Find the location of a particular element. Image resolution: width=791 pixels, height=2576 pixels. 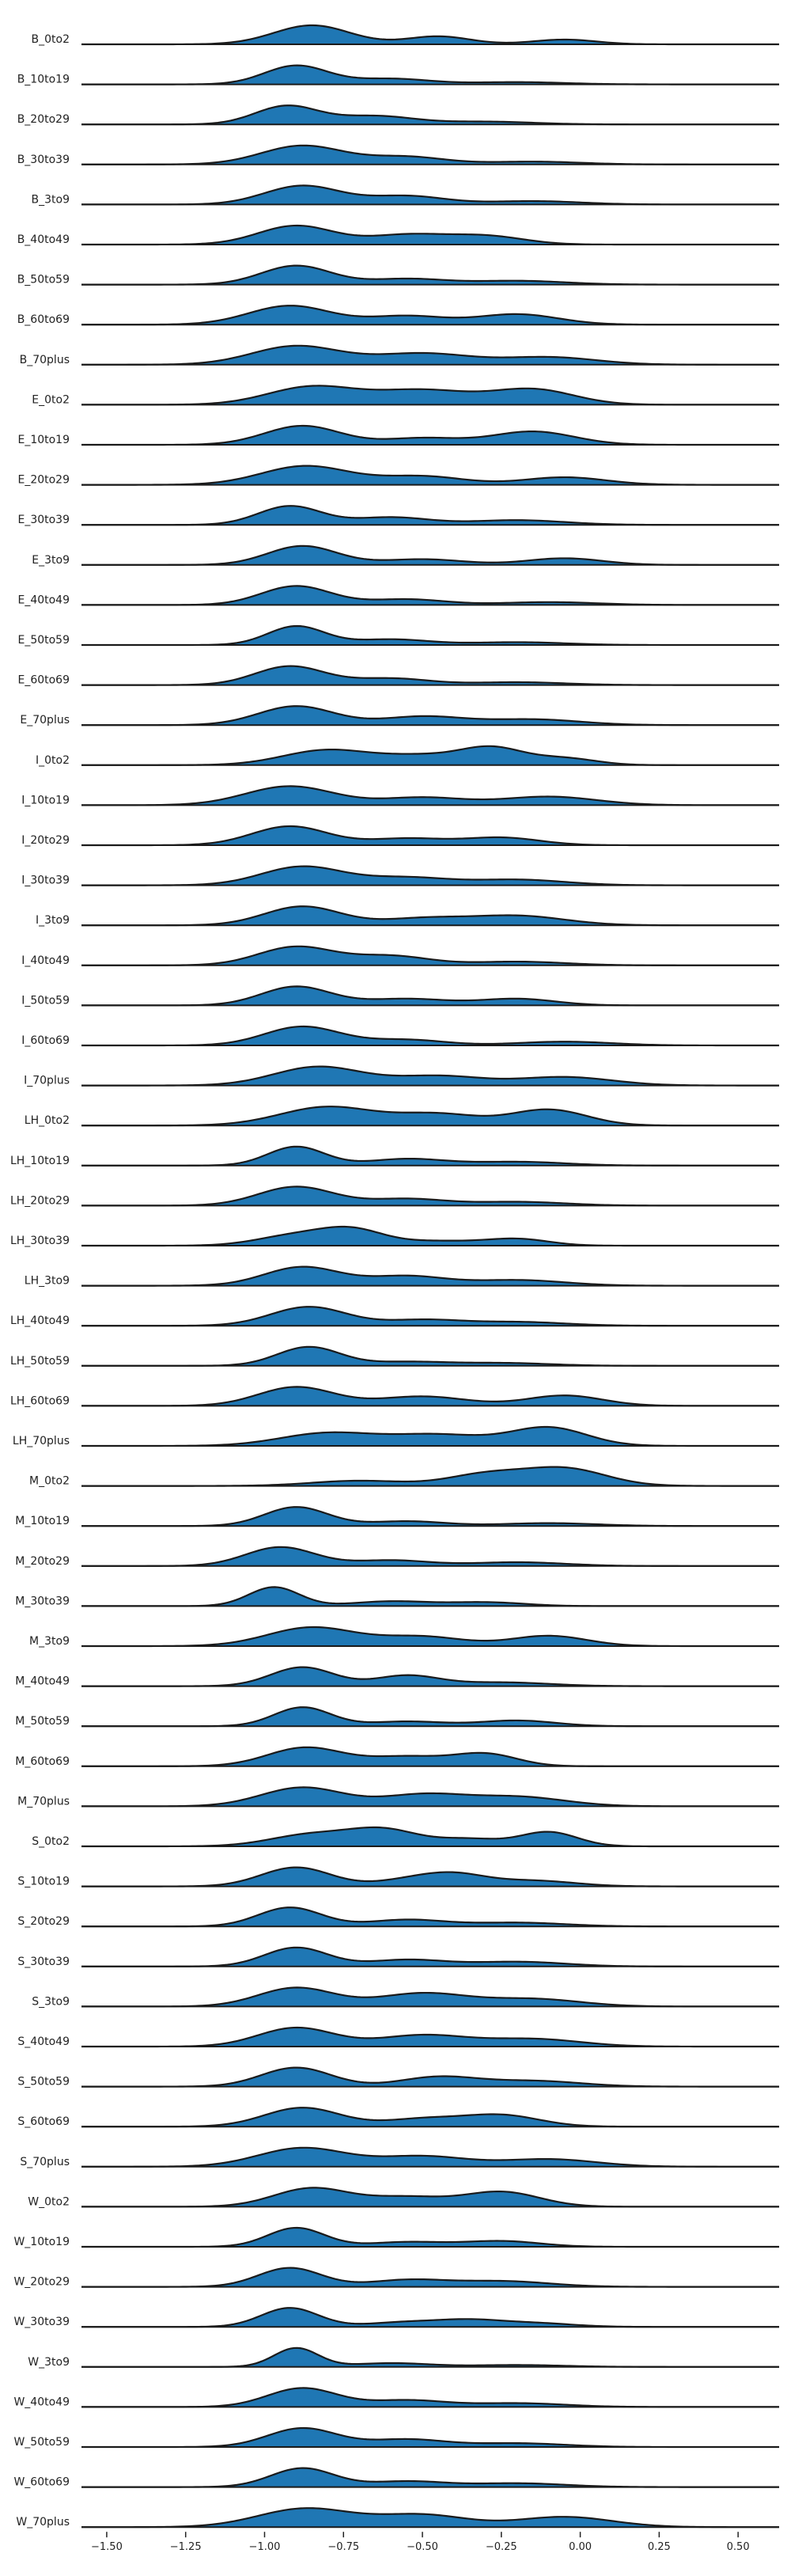

ridge-area-M_0to2 is located at coordinates (430, 1476).